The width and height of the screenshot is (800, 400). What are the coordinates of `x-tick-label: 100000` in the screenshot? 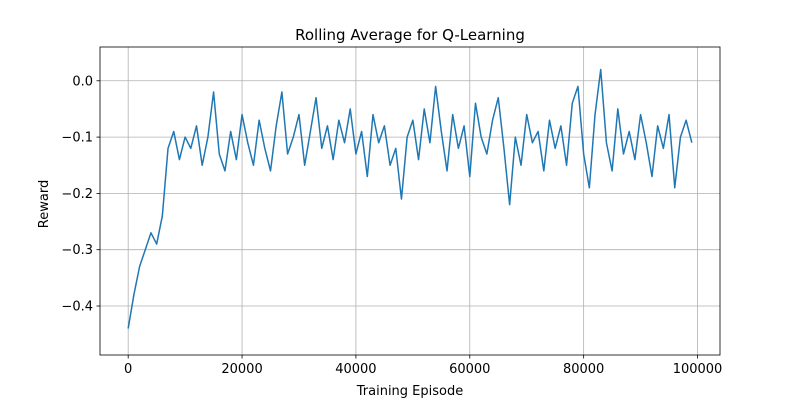 It's located at (698, 369).